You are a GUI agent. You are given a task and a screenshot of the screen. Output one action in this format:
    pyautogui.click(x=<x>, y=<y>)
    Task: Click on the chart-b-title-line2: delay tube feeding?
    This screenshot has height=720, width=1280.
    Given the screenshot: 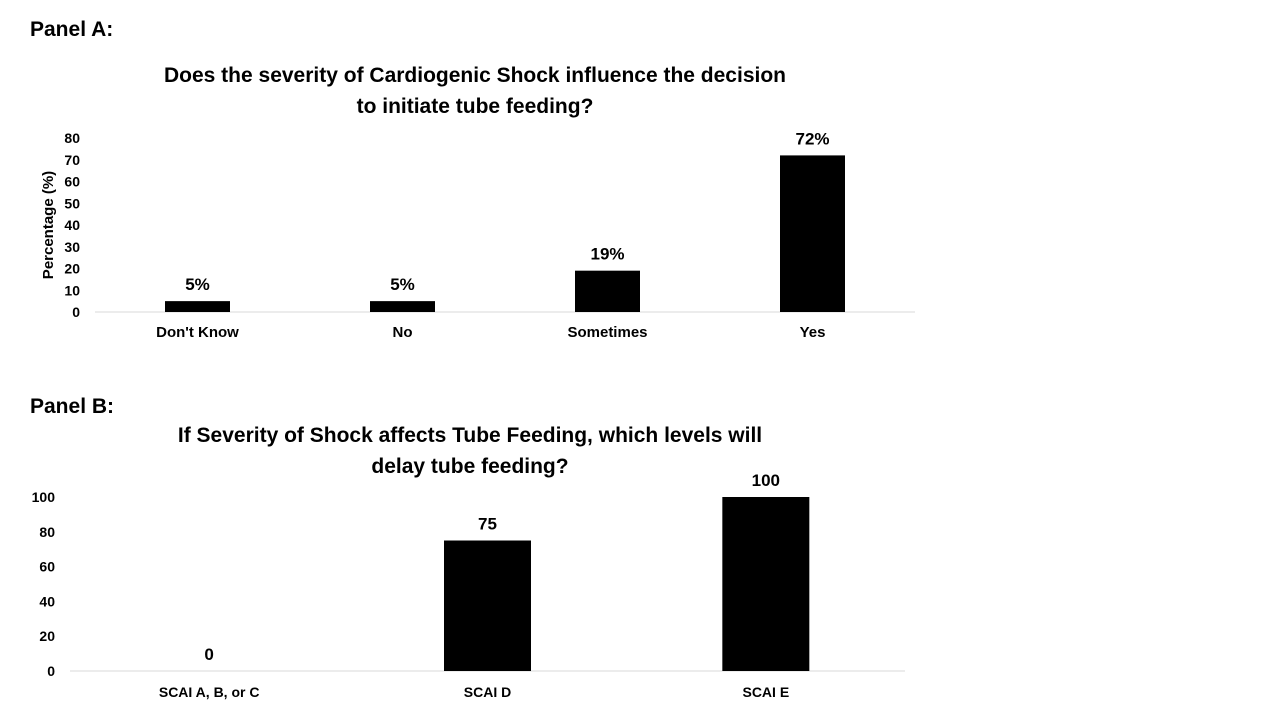 What is the action you would take?
    pyautogui.click(x=470, y=466)
    